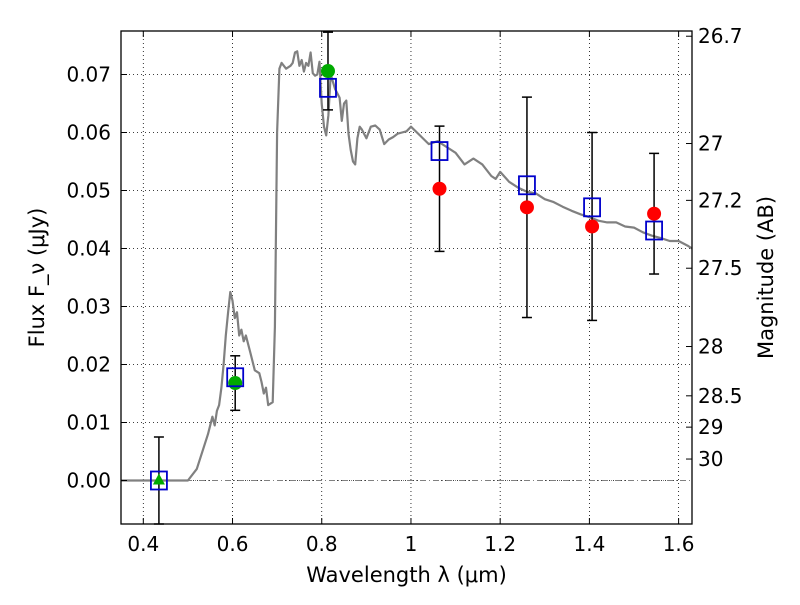 This screenshot has height=605, width=800. What do you see at coordinates (720, 268) in the screenshot?
I see `y2-tick-label: 27.5` at bounding box center [720, 268].